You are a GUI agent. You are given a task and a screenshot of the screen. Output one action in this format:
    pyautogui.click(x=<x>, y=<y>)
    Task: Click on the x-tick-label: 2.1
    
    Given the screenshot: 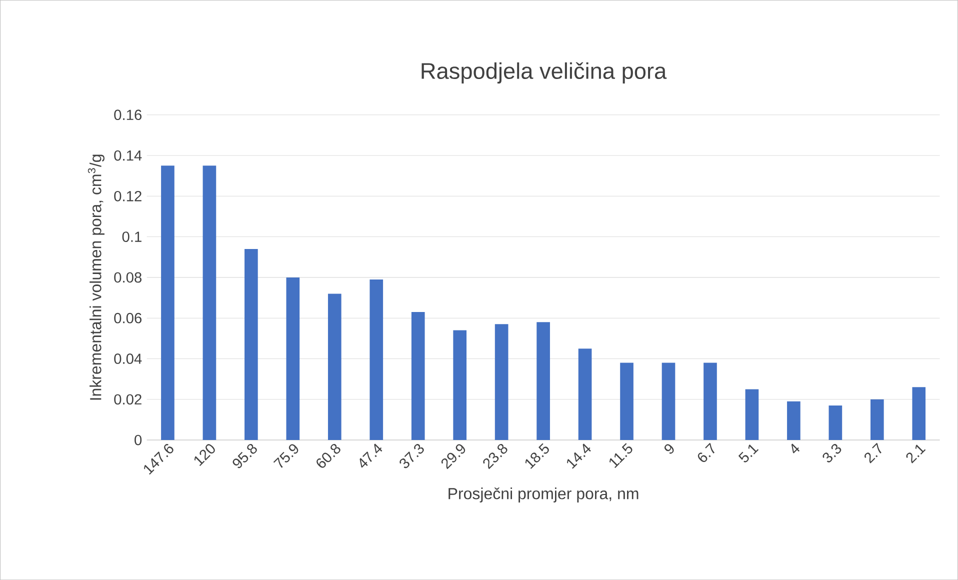 What is the action you would take?
    pyautogui.click(x=916, y=454)
    